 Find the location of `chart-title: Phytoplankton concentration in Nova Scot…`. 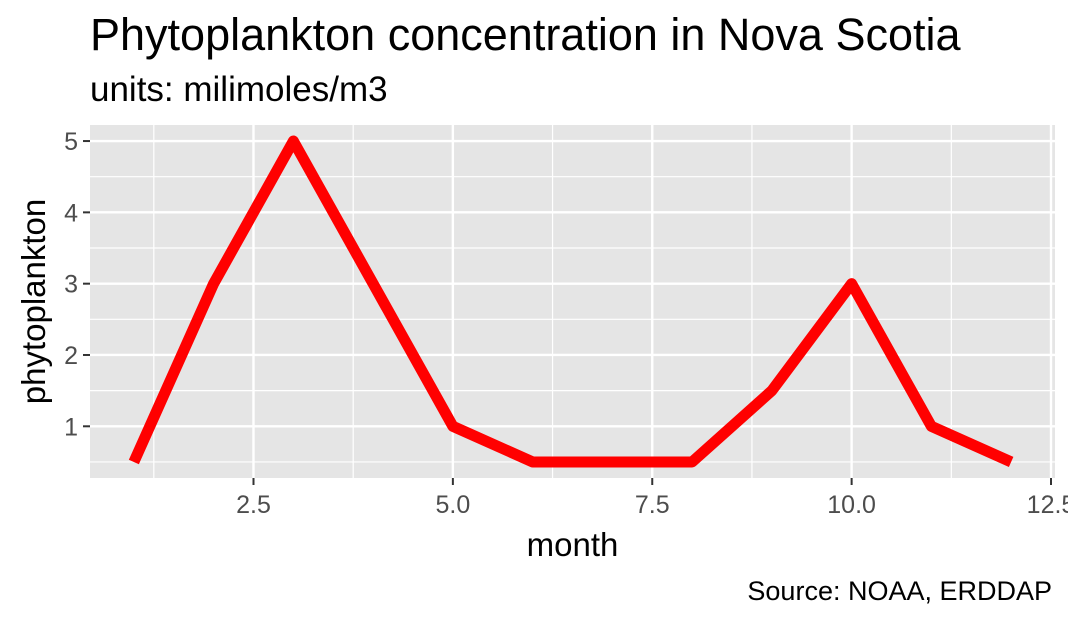

chart-title: Phytoplankton concentration in Nova Scot… is located at coordinates (525, 34).